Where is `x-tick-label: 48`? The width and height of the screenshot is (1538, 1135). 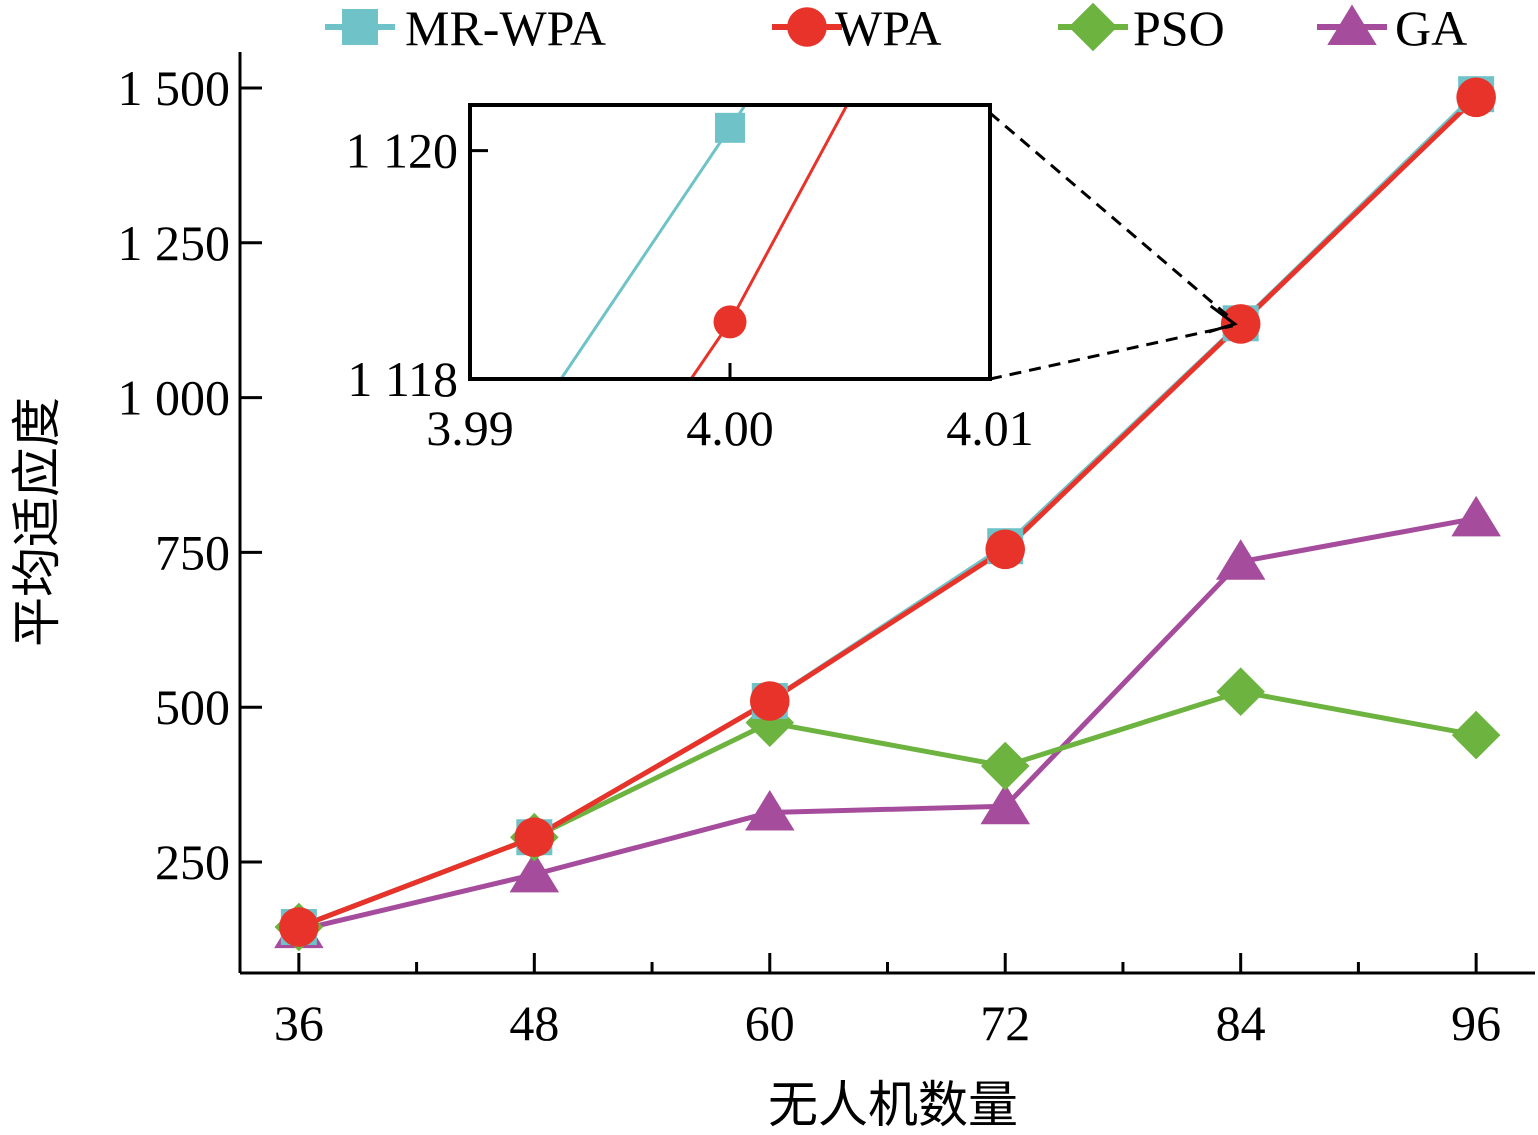
x-tick-label: 48 is located at coordinates (534, 1023).